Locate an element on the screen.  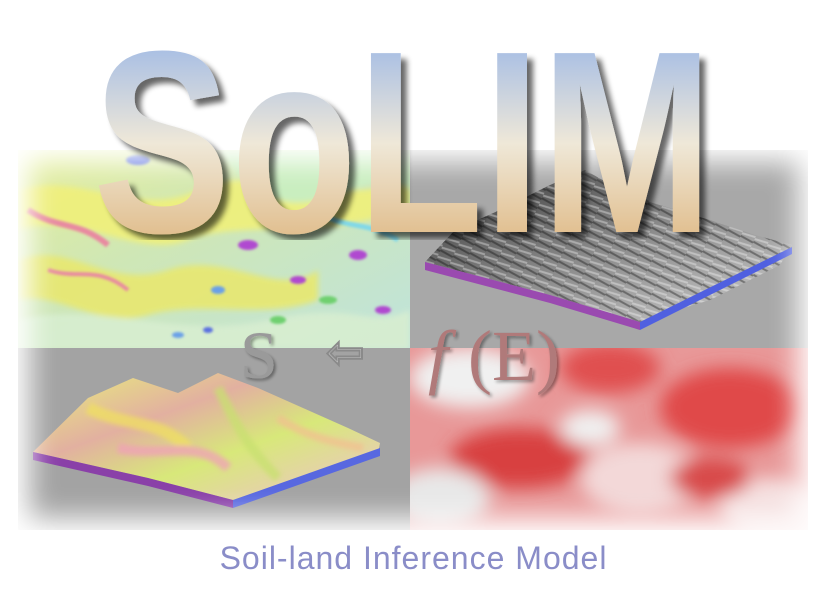
formula-function-symbol: f is located at coordinates (442, 356).